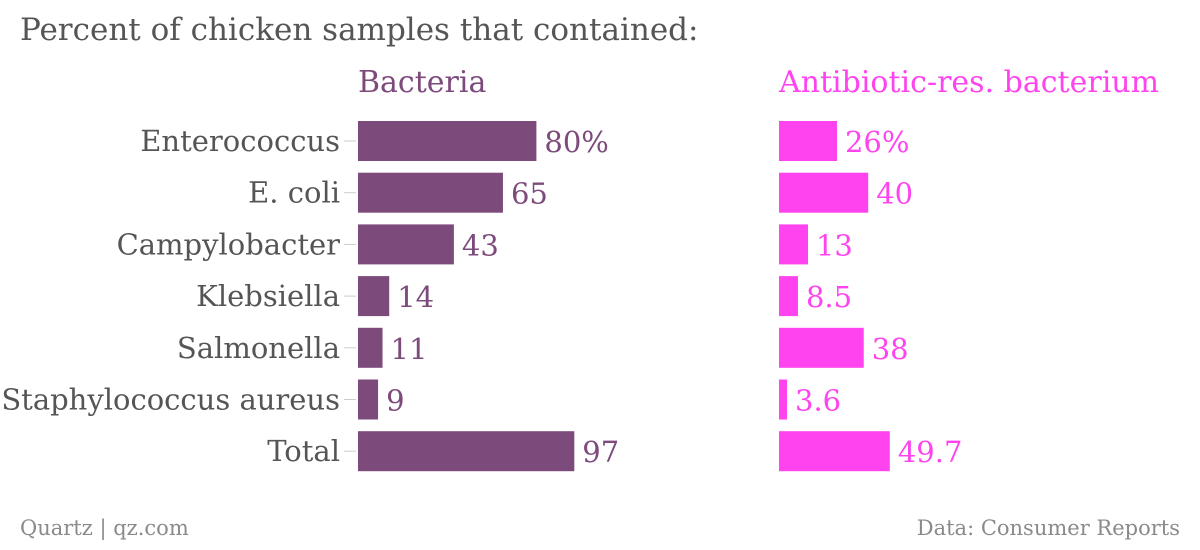  I want to click on data-source: Data: Consumer Reports, so click(1048, 528).